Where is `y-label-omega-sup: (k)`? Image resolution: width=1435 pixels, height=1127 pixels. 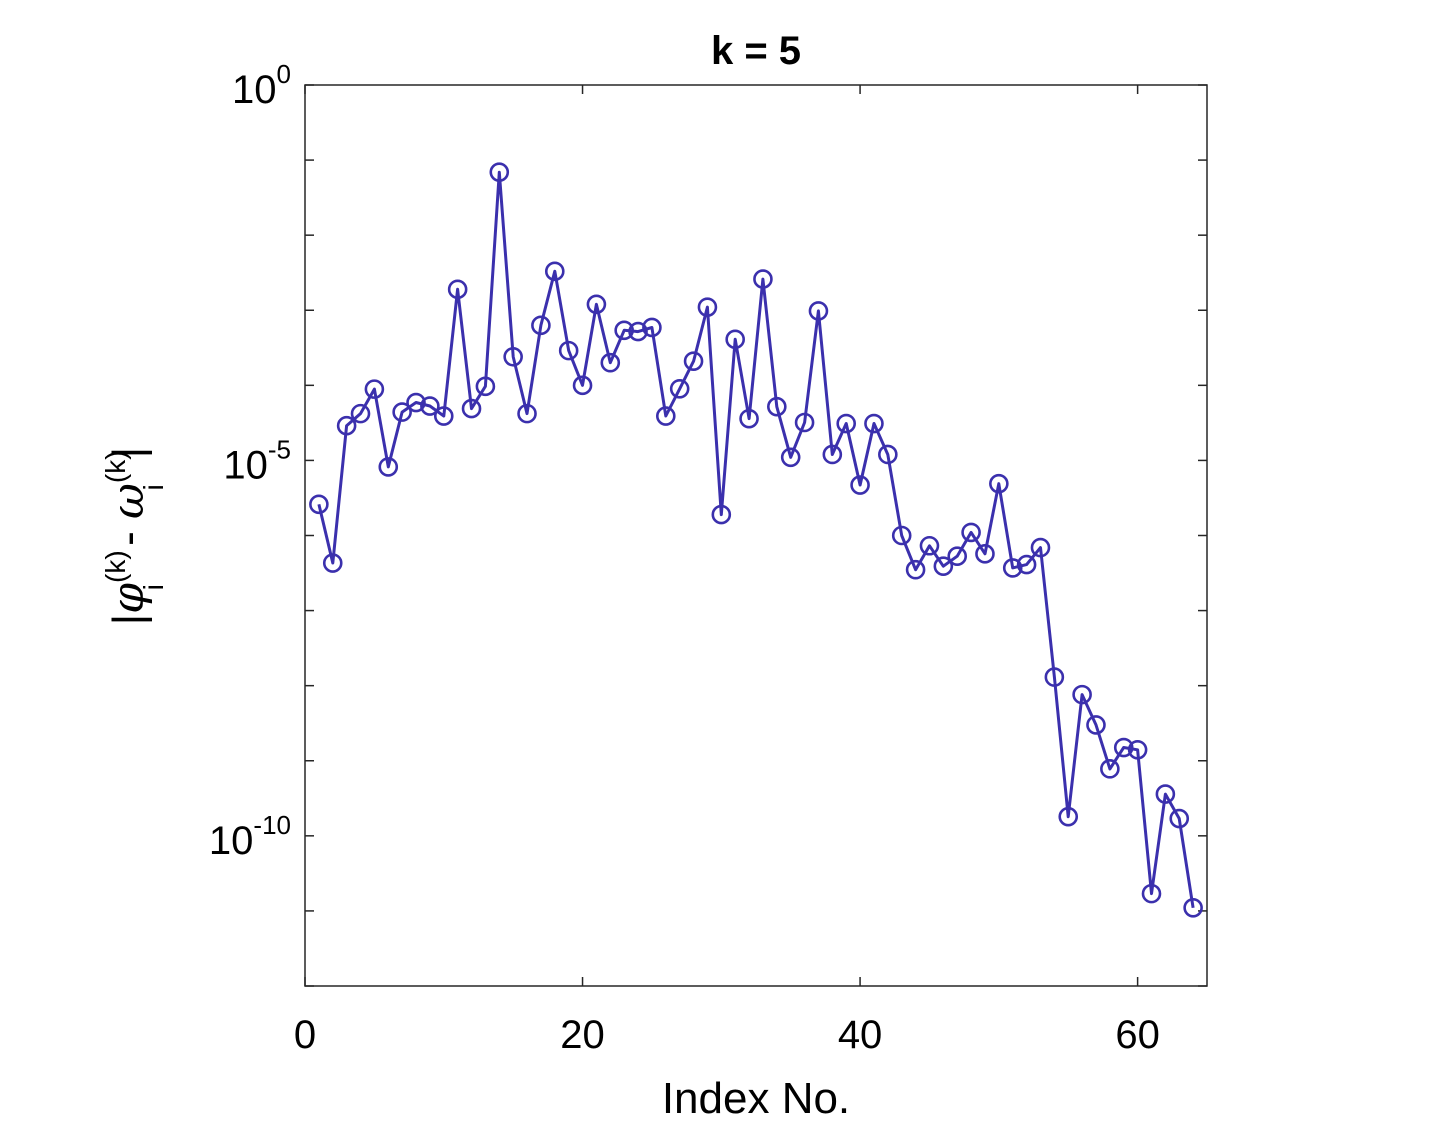 y-label-omega-sup: (k) is located at coordinates (115, 466).